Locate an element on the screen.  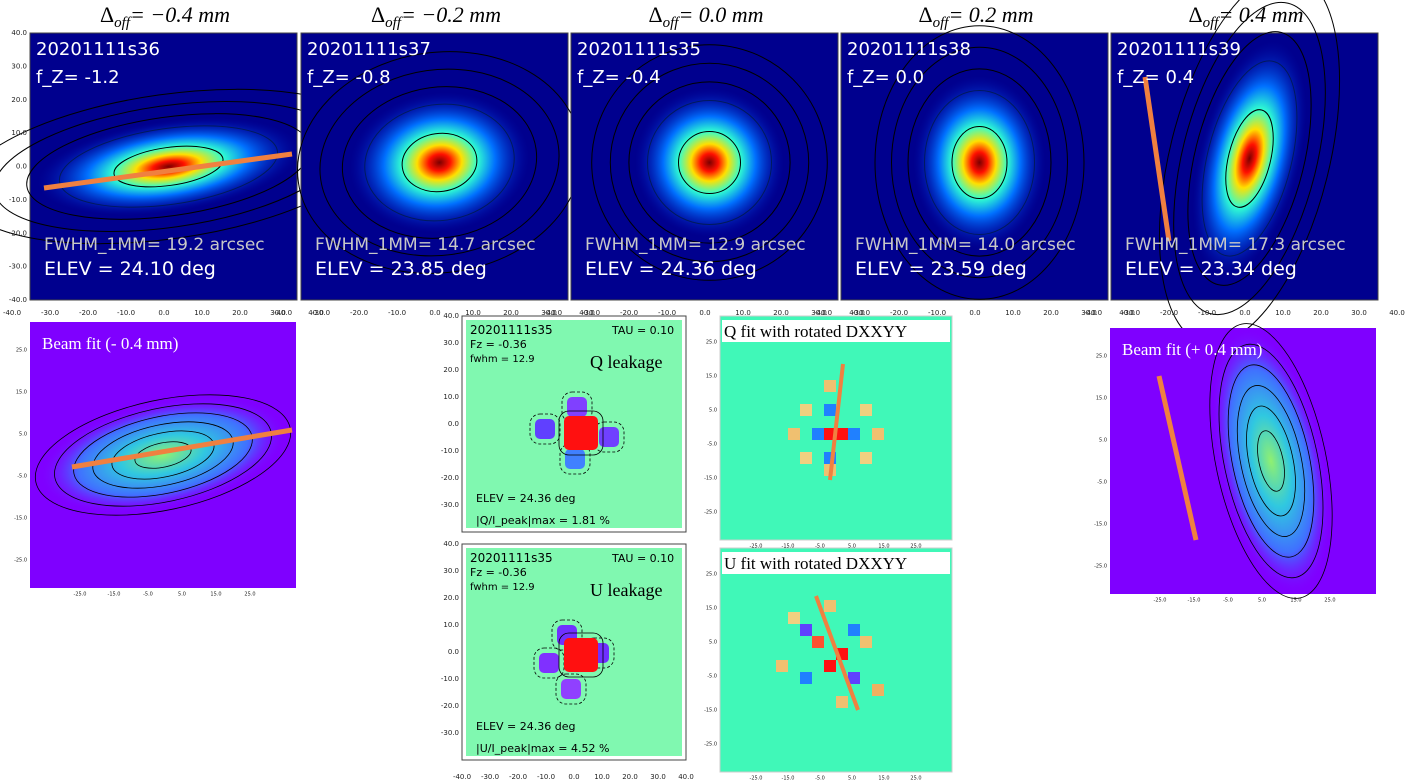
header-symbol: Δ is located at coordinates (925, 14).